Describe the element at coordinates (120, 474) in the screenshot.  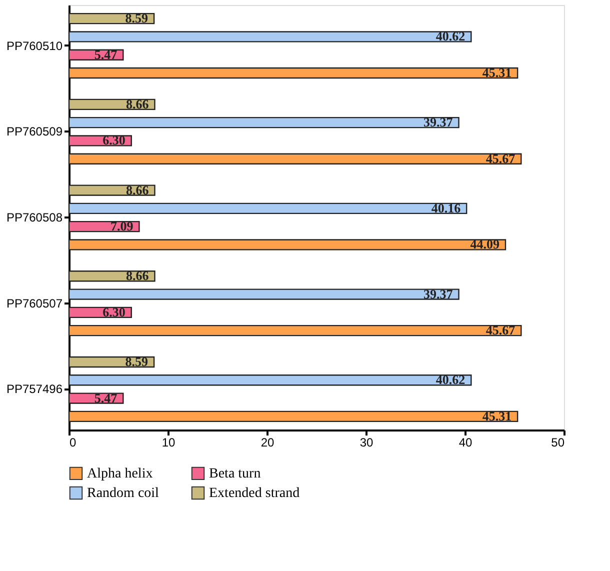
I see `legend-label: Alpha helix` at that location.